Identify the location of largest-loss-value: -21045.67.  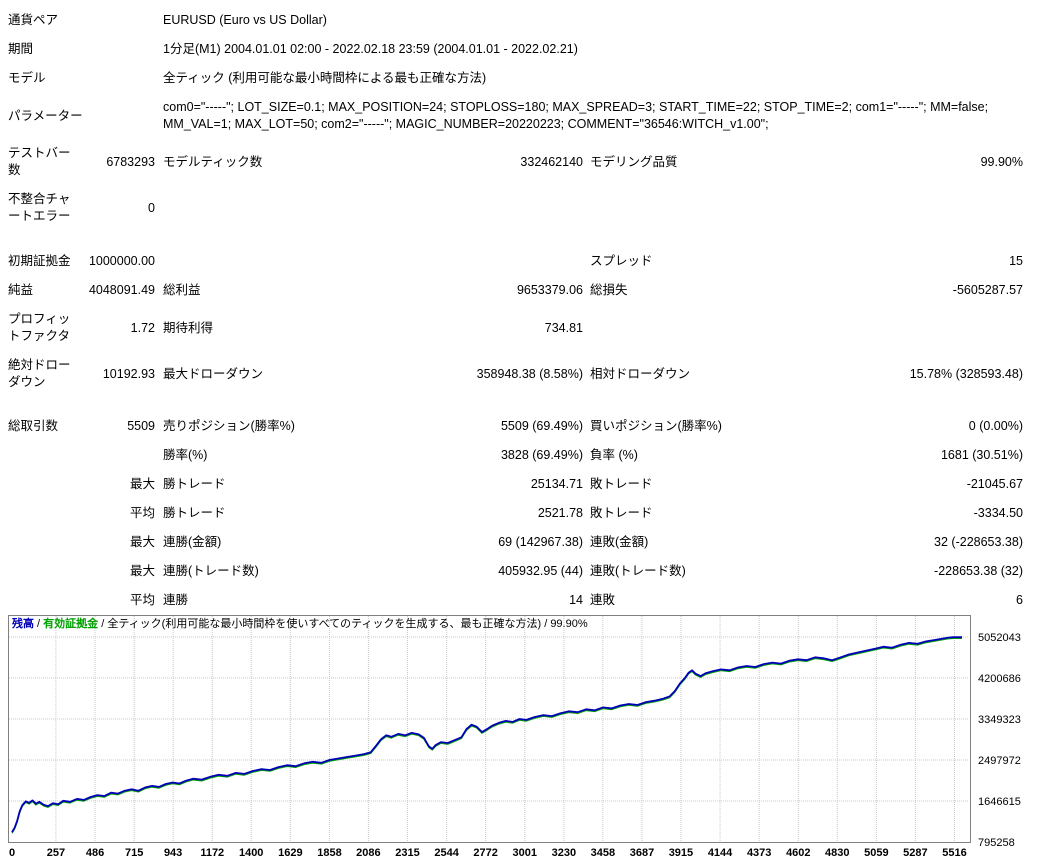
(994, 484).